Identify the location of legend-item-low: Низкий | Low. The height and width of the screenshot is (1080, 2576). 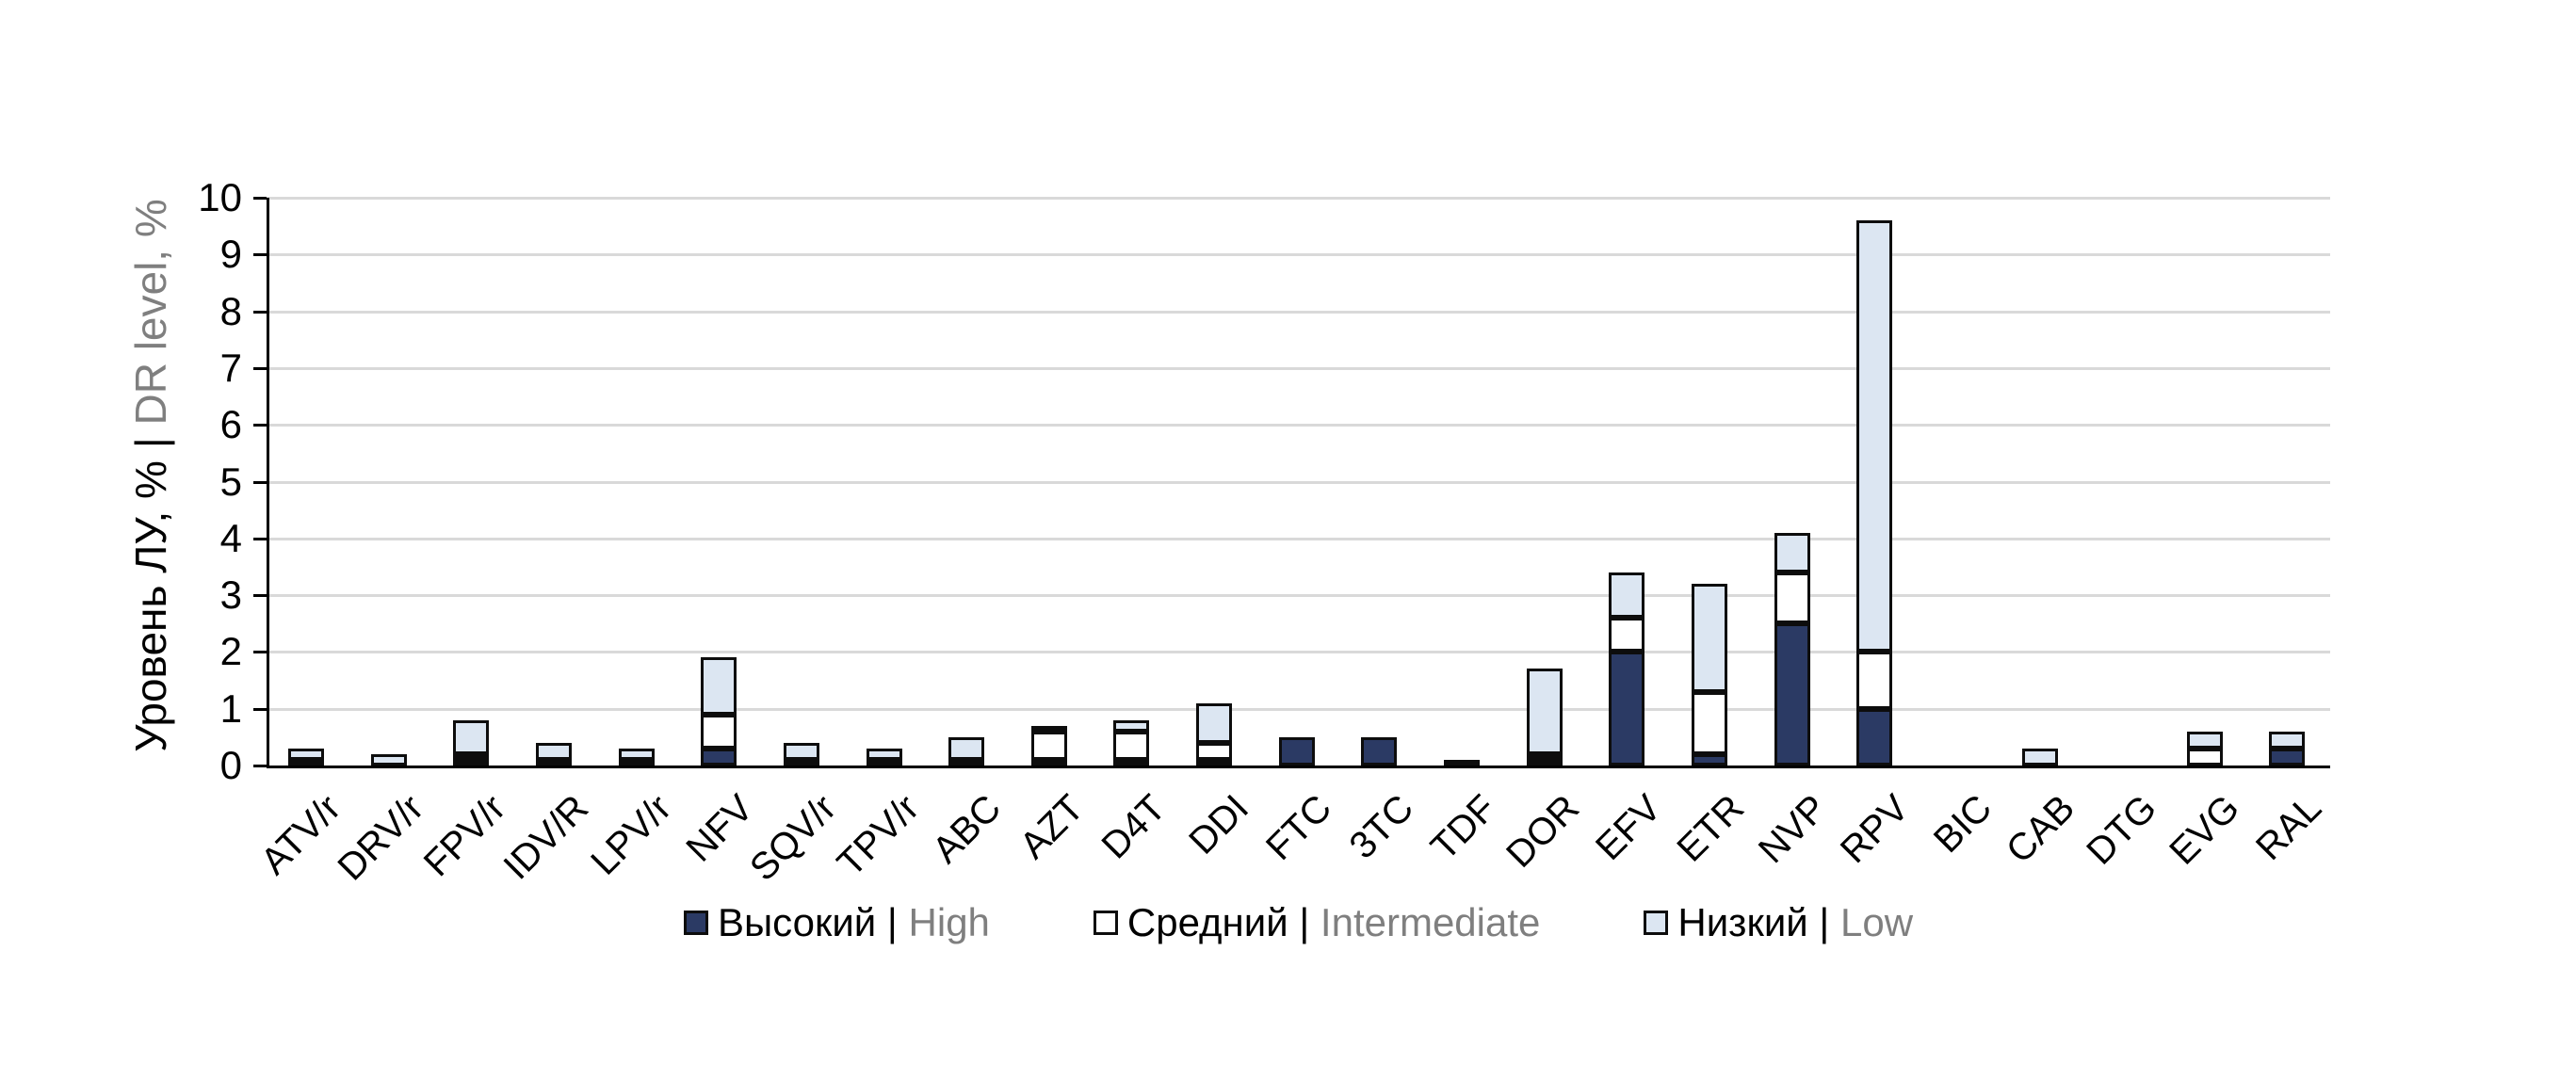
(1778, 923).